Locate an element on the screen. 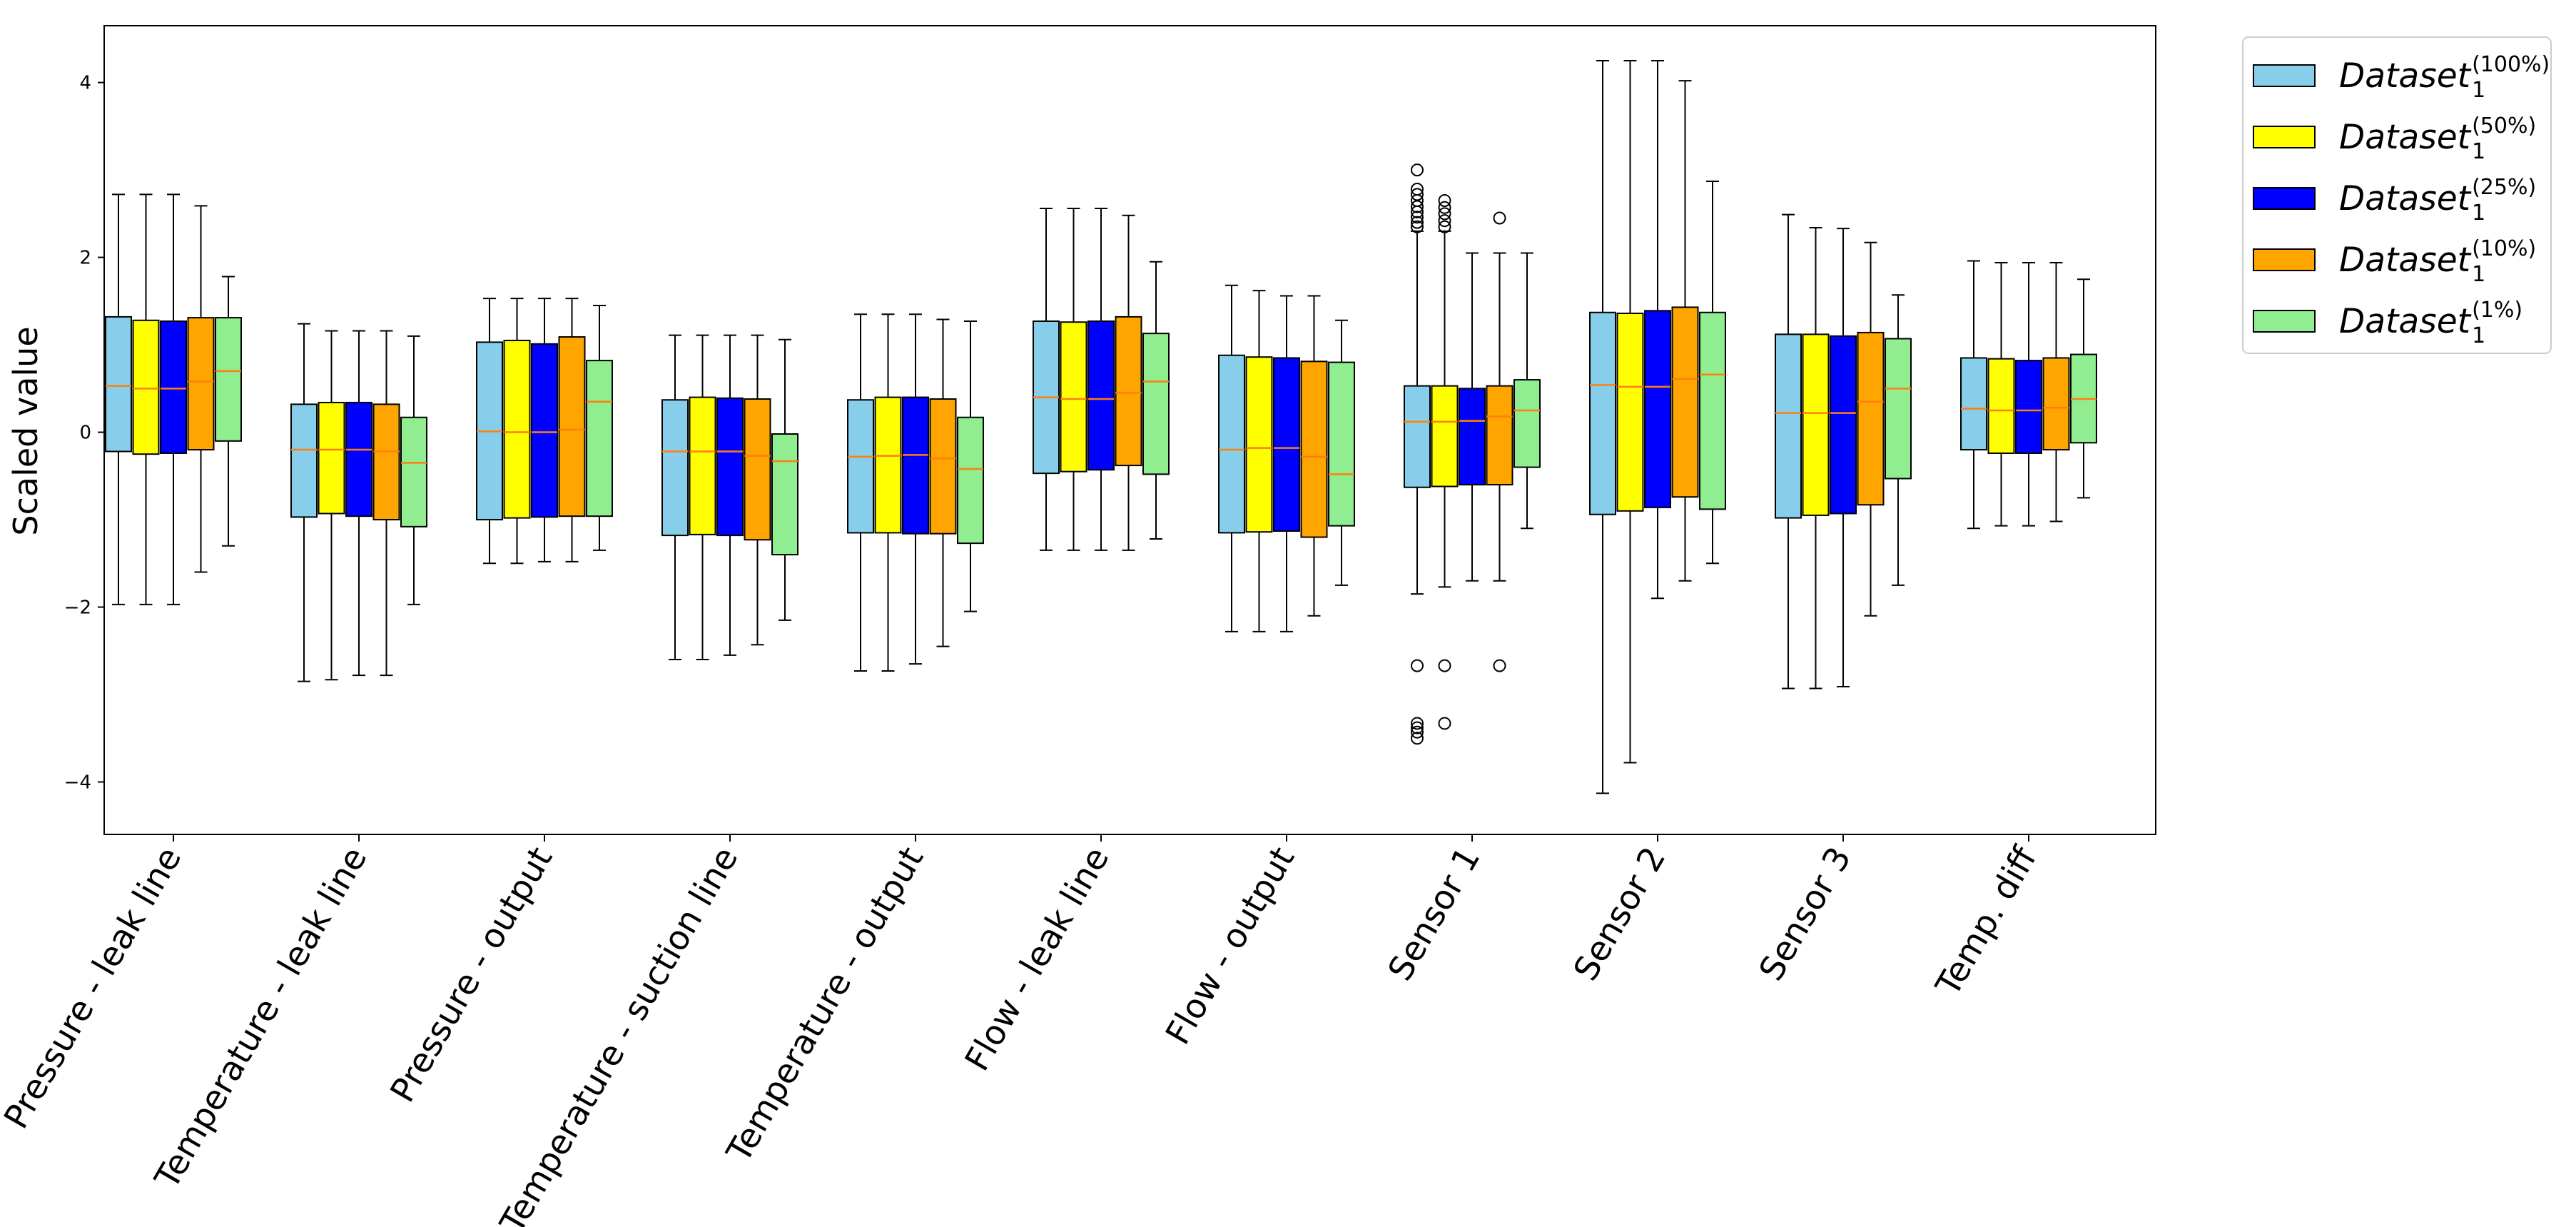 This screenshot has width=2576, height=1227. x-tick-label: Flow - output is located at coordinates (1230, 946).